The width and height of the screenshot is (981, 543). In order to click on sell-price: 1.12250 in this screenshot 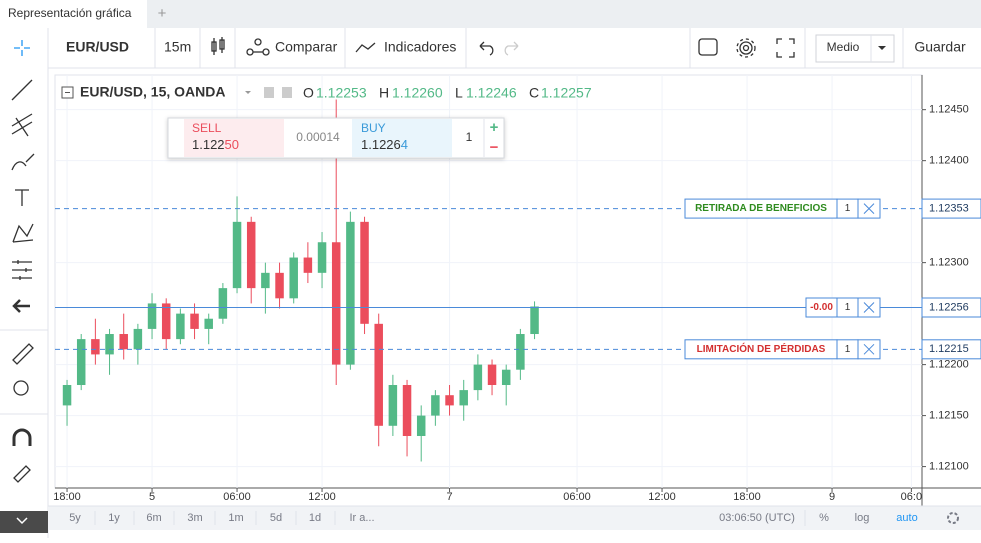, I will do `click(215, 144)`.